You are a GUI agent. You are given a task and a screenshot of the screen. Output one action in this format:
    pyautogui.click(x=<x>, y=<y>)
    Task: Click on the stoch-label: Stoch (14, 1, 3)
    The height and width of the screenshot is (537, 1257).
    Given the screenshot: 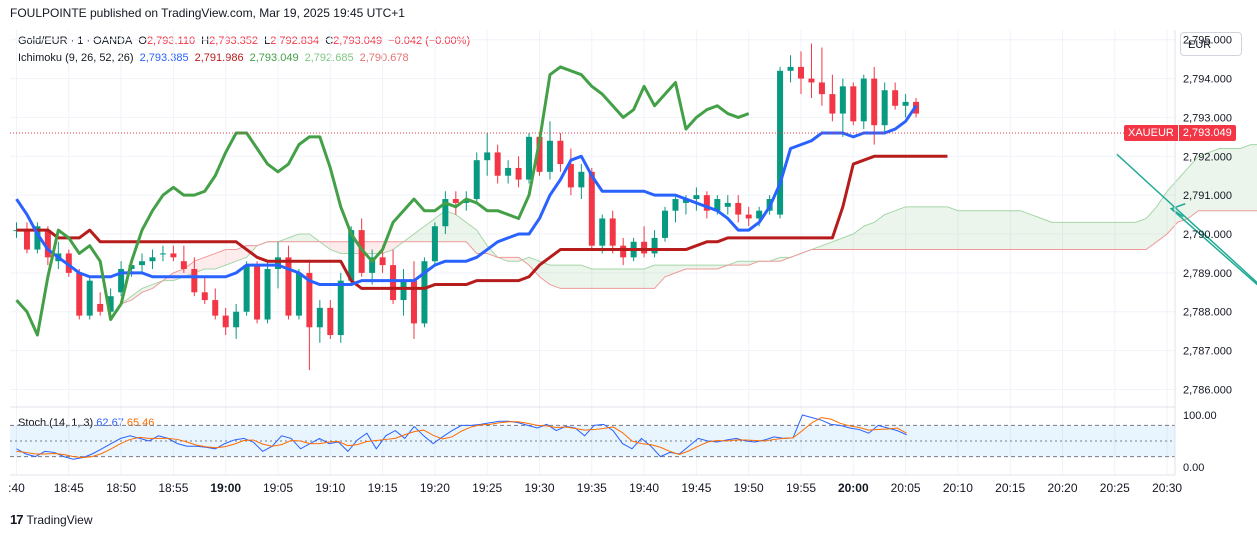 What is the action you would take?
    pyautogui.click(x=56, y=423)
    